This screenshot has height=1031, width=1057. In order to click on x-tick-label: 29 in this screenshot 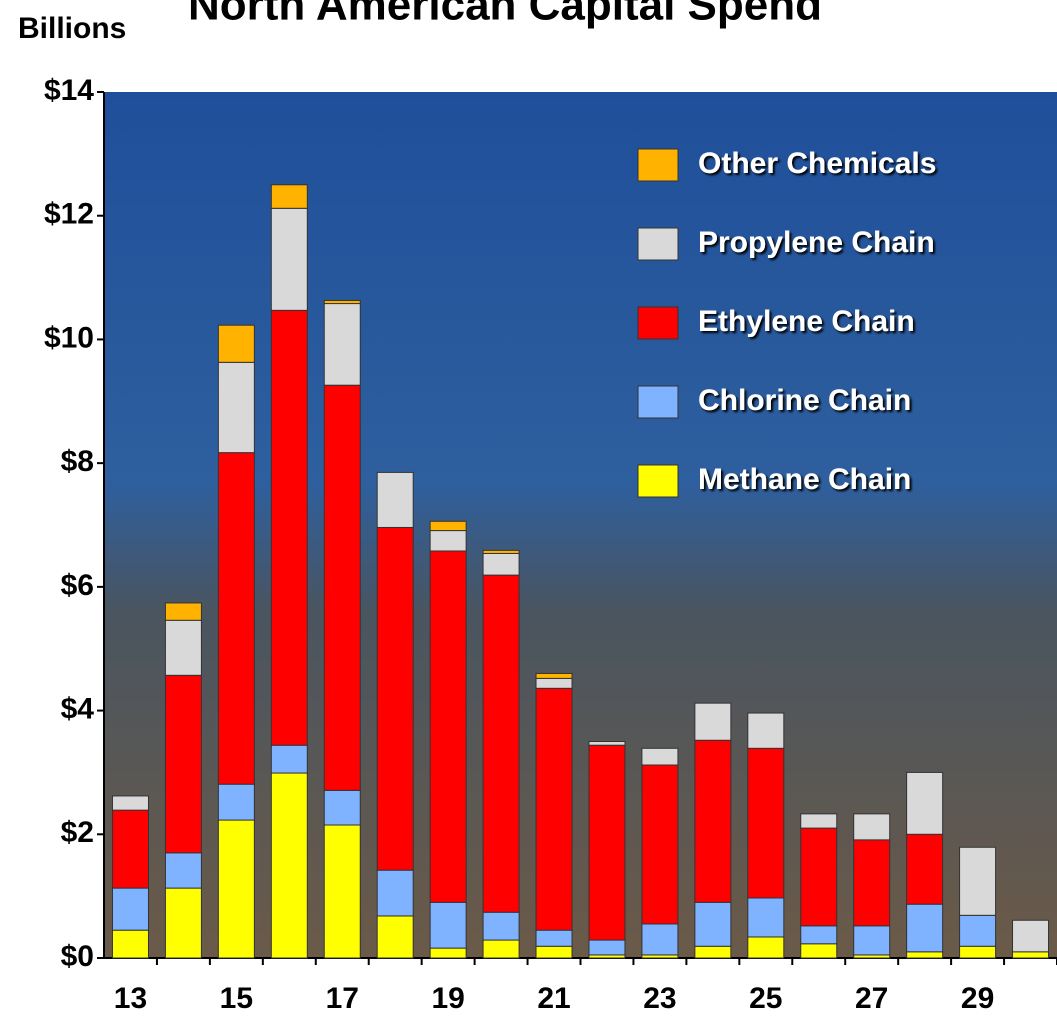, I will do `click(977, 998)`.